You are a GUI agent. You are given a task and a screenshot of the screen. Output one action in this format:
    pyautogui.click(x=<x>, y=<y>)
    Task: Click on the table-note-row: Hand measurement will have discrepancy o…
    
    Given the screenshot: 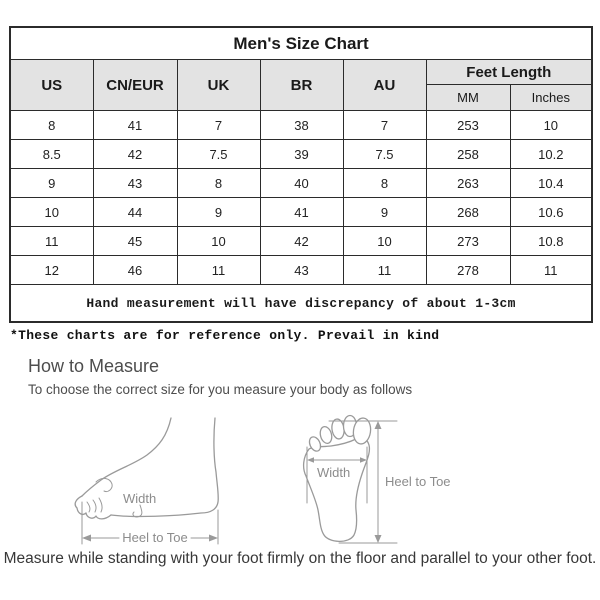 What is the action you would take?
    pyautogui.click(x=301, y=303)
    